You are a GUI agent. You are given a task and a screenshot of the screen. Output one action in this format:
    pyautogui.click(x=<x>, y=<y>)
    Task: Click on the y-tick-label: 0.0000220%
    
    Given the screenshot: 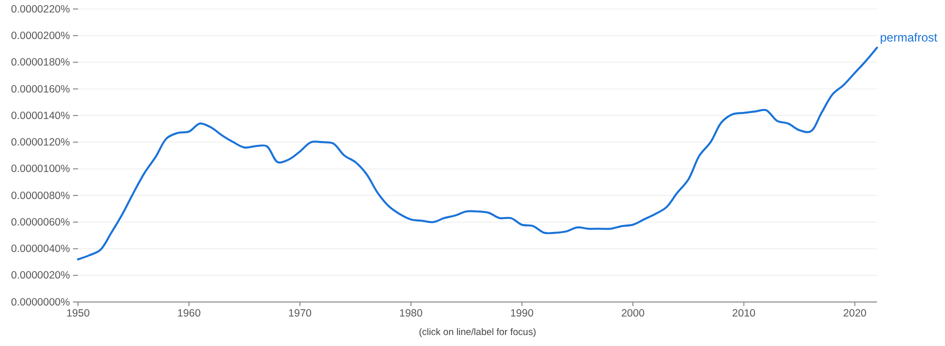 What is the action you would take?
    pyautogui.click(x=40, y=9)
    